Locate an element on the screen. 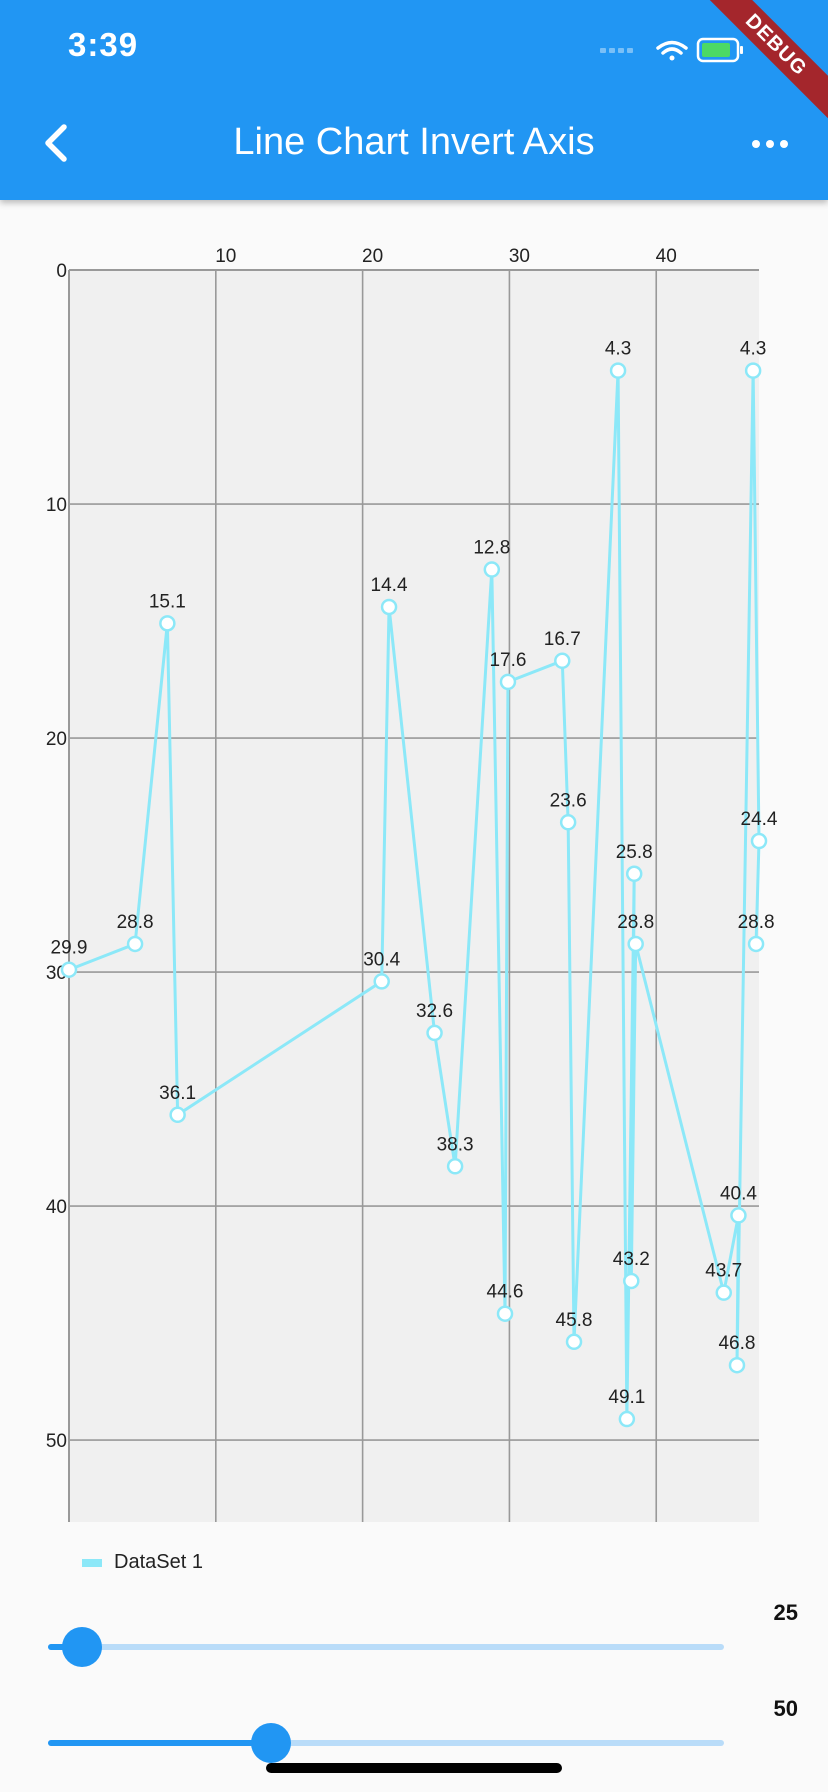 The width and height of the screenshot is (828, 1792). page-title: Line Chart Invert Axis is located at coordinates (414, 142).